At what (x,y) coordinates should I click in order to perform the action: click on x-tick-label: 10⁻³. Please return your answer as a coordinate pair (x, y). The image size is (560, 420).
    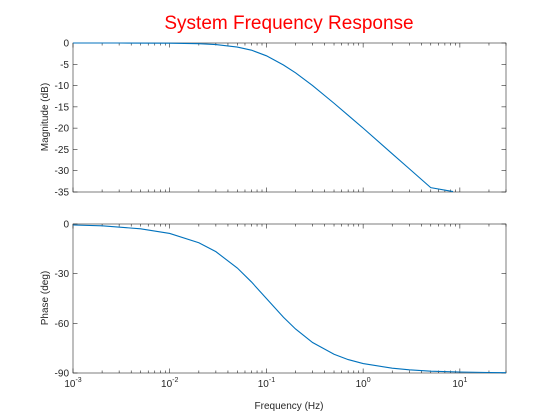
    Looking at the image, I should click on (72, 383).